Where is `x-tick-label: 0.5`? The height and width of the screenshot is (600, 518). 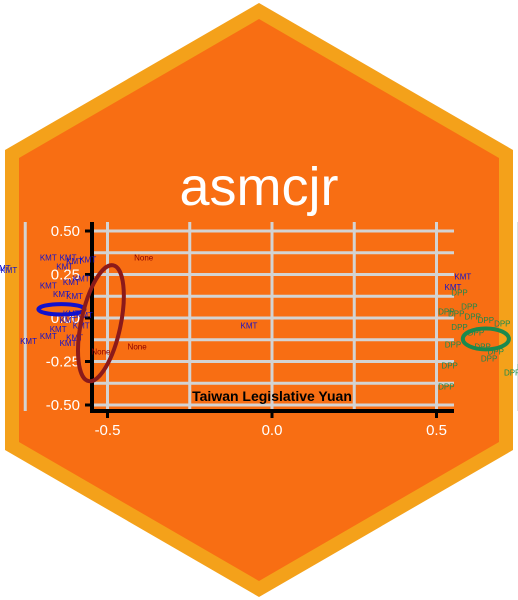 x-tick-label: 0.5 is located at coordinates (436, 430).